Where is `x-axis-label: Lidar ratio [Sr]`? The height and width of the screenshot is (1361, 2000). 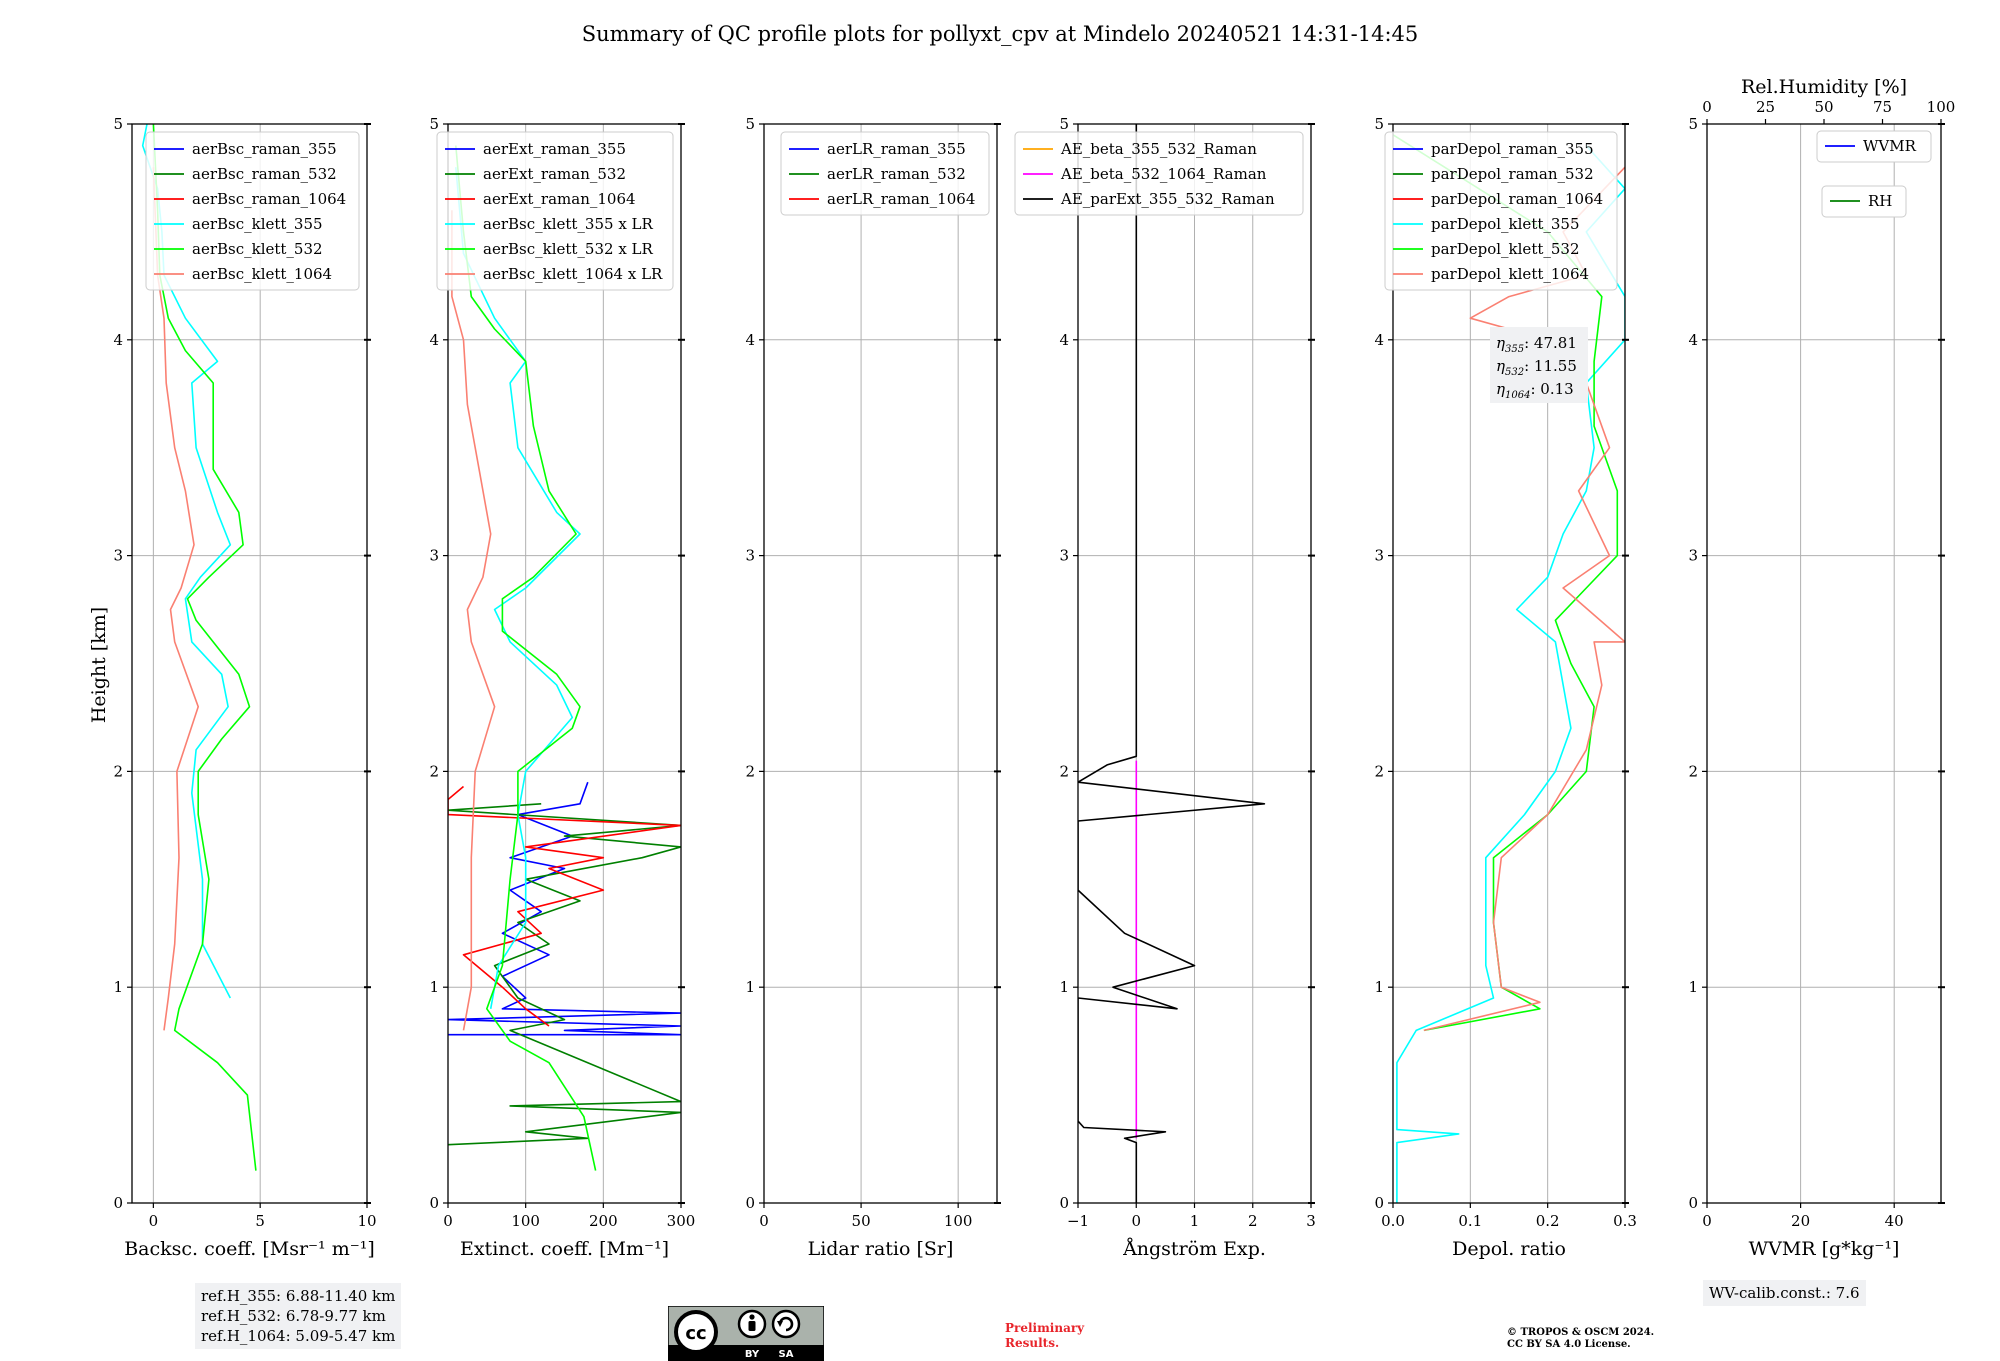 x-axis-label: Lidar ratio [Sr] is located at coordinates (881, 1249).